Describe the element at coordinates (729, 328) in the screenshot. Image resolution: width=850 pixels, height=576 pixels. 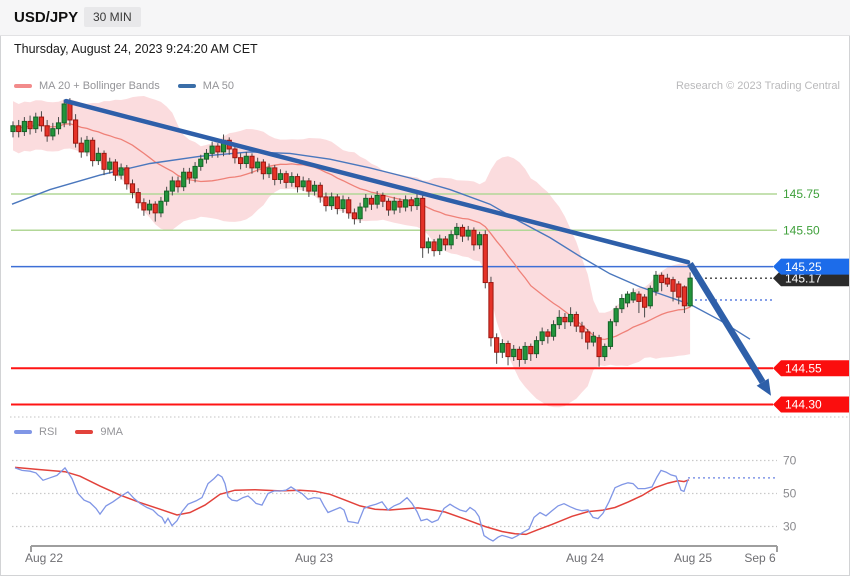
I see `forecast-arrow` at that location.